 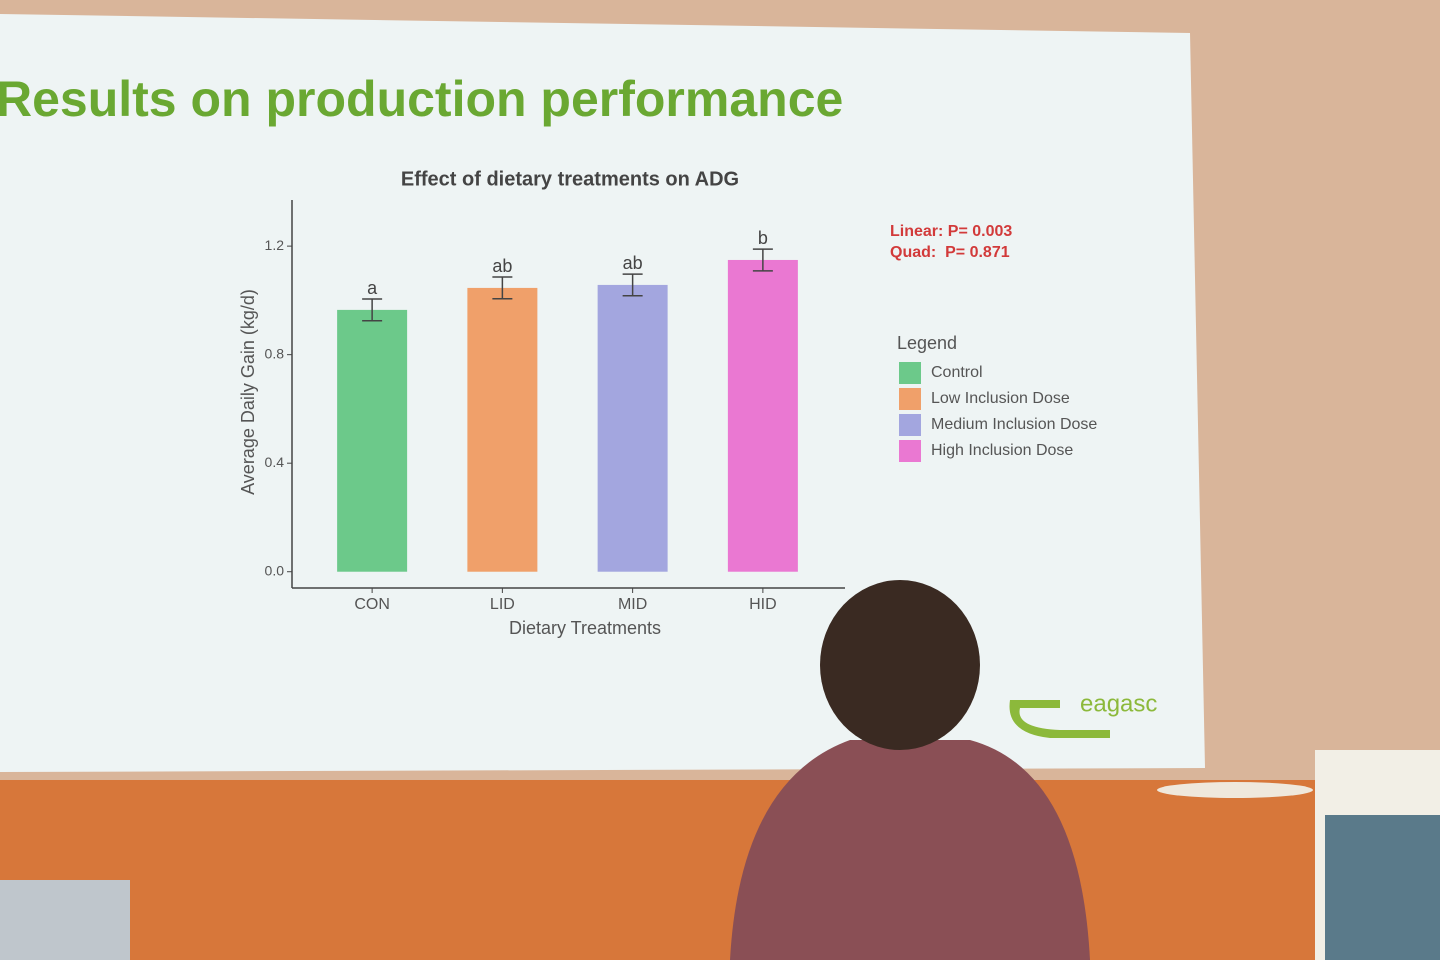 I want to click on audience-head, so click(x=900, y=665).